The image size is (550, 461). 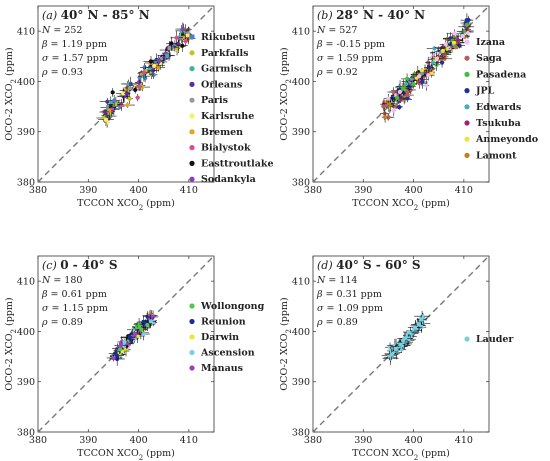 What do you see at coordinates (495, 339) in the screenshot?
I see `legend-label: Lauder` at bounding box center [495, 339].